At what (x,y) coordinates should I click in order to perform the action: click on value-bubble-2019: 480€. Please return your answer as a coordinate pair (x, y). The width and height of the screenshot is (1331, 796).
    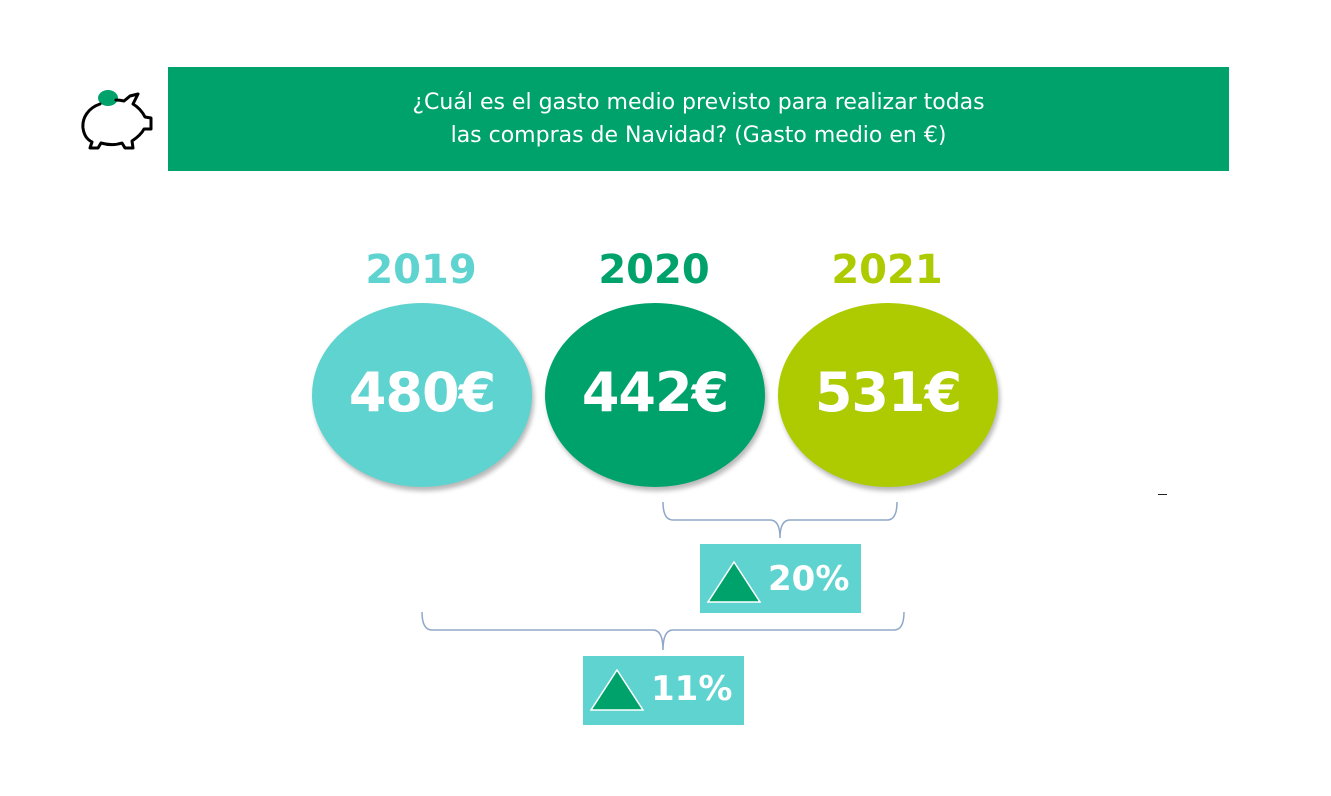
    Looking at the image, I should click on (422, 395).